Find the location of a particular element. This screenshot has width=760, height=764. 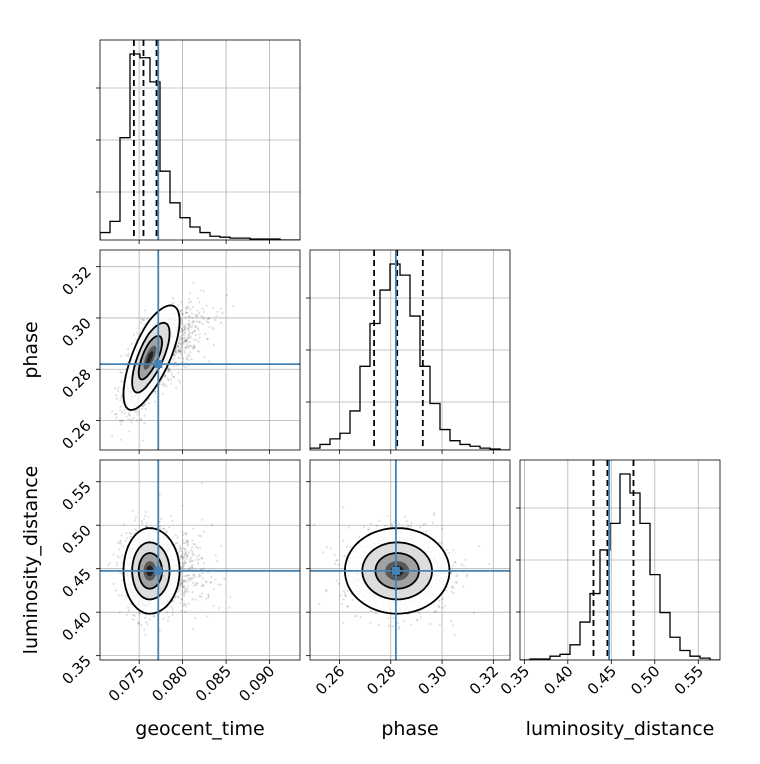

y-tick-label-luminosity_distance: 0.50 is located at coordinates (76, 539).